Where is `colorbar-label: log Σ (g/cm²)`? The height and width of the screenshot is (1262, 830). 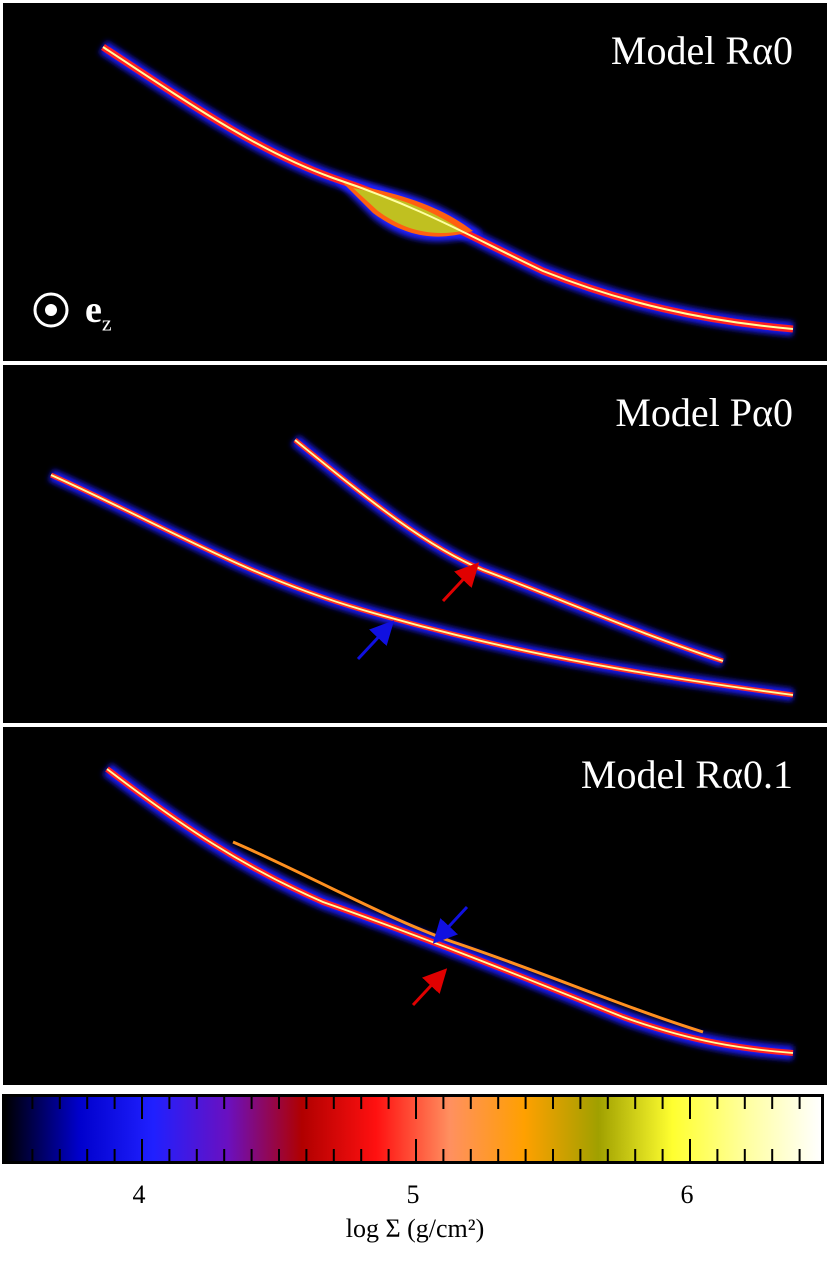 colorbar-label: log Σ (g/cm²) is located at coordinates (415, 1228).